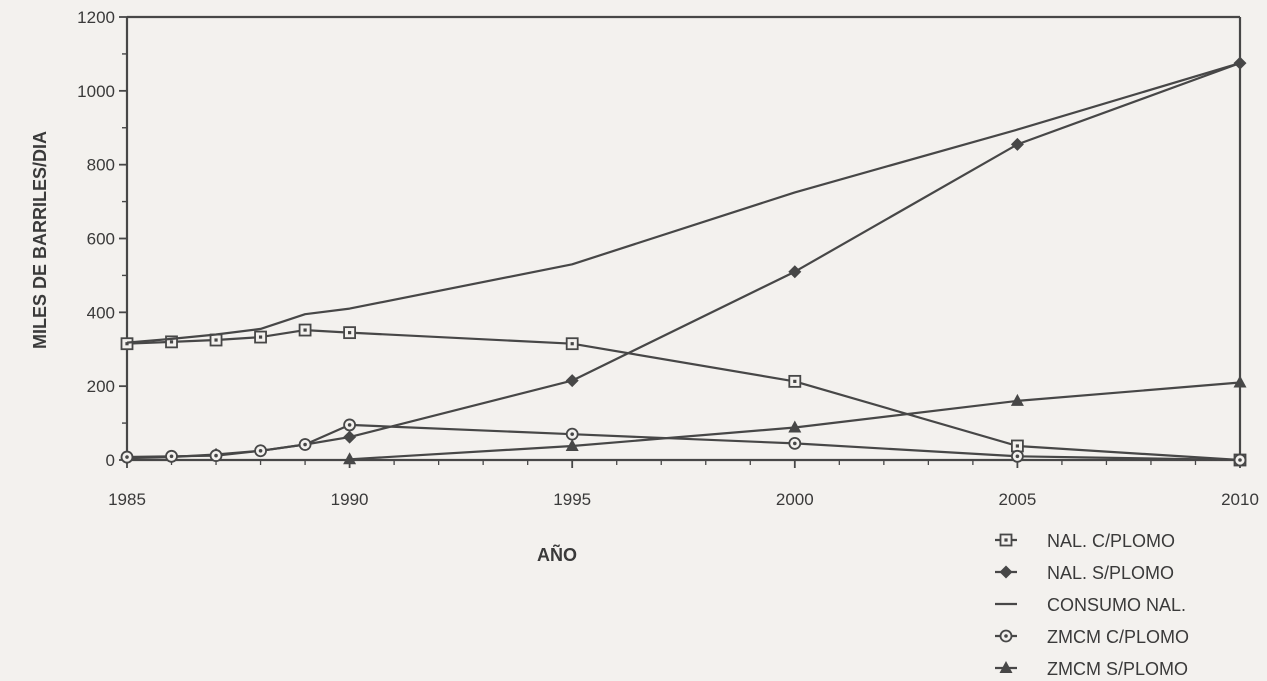 The width and height of the screenshot is (1267, 681). What do you see at coordinates (1118, 637) in the screenshot?
I see `legend-label: ZMCM C/PLOMO` at bounding box center [1118, 637].